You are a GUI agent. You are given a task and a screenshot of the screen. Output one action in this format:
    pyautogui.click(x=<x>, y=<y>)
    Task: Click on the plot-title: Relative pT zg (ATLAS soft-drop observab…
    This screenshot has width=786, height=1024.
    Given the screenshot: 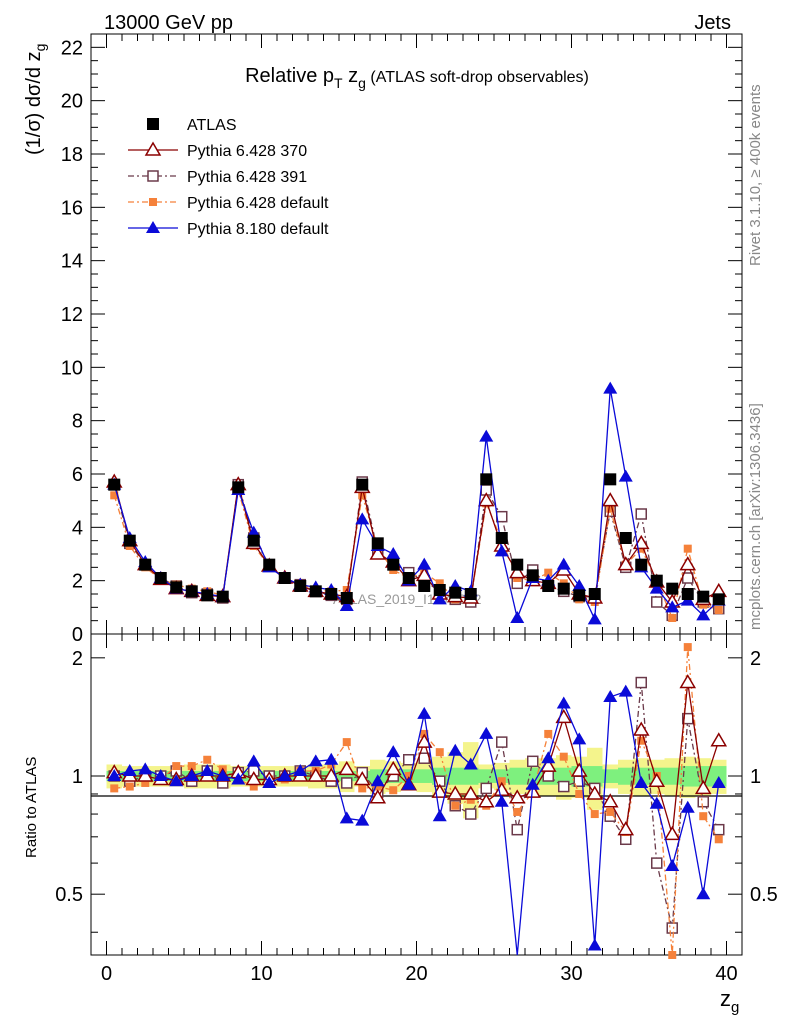 What is the action you would take?
    pyautogui.click(x=417, y=78)
    